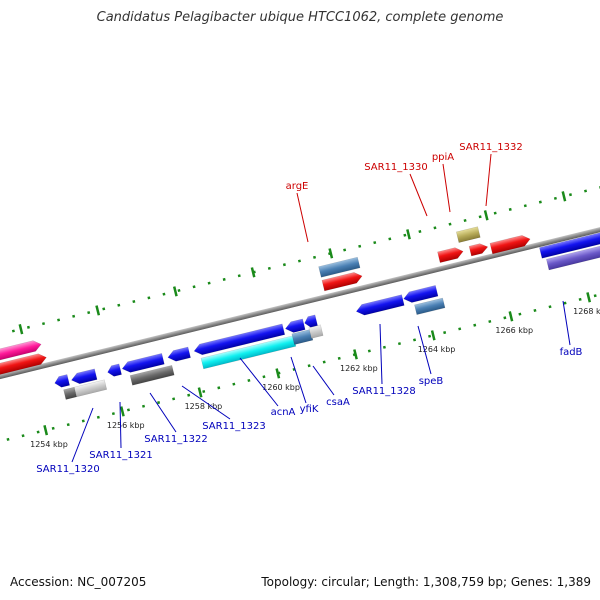 This screenshot has height=600, width=600. I want to click on tick-label: 1264 kbp, so click(437, 349).